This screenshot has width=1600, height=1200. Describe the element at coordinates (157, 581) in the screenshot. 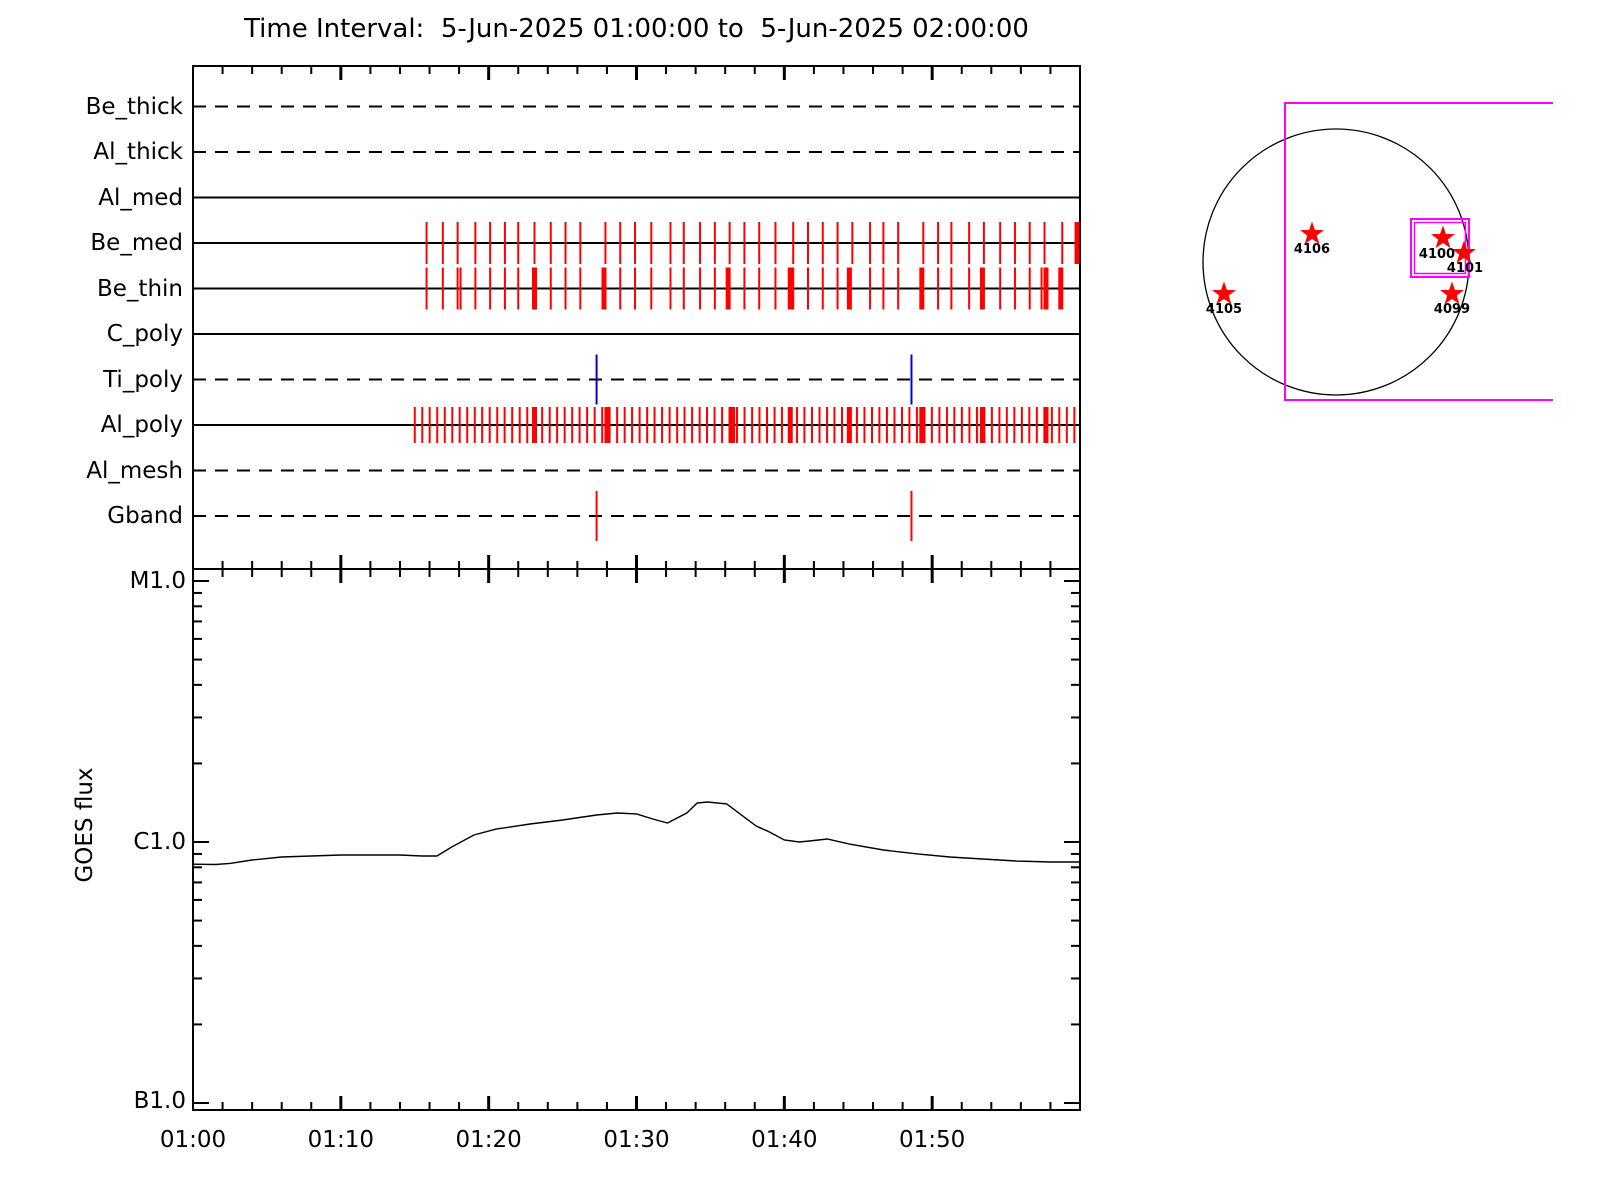

I see `goes-ytick-m1: M1.0` at that location.